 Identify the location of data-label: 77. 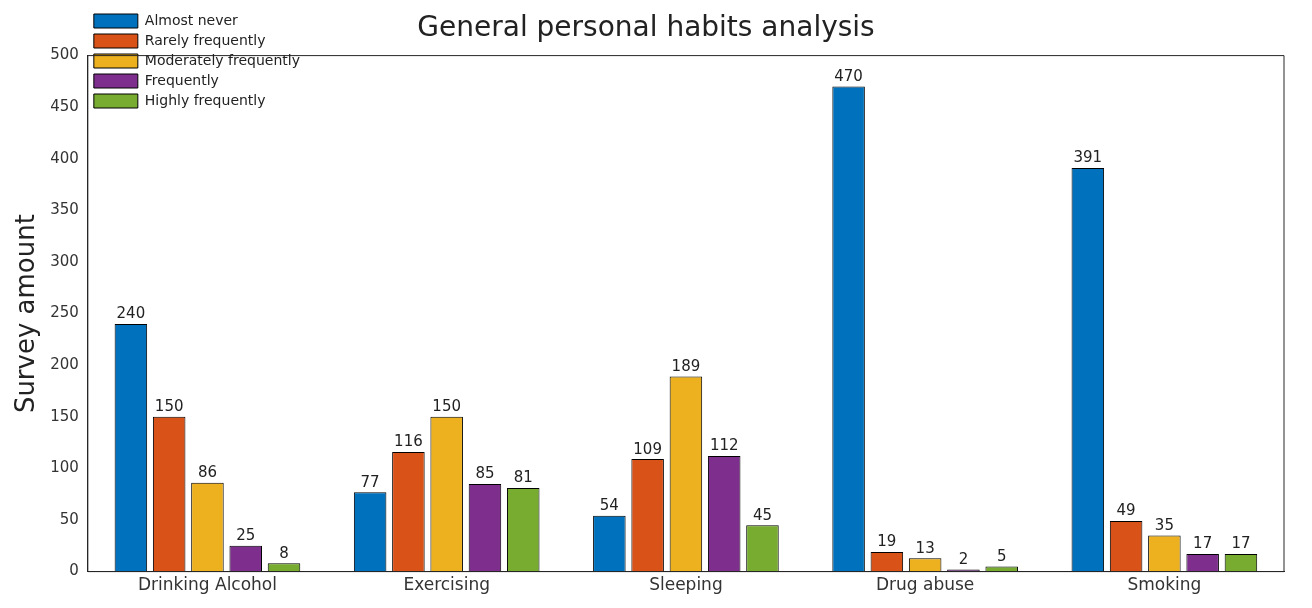
(370, 481).